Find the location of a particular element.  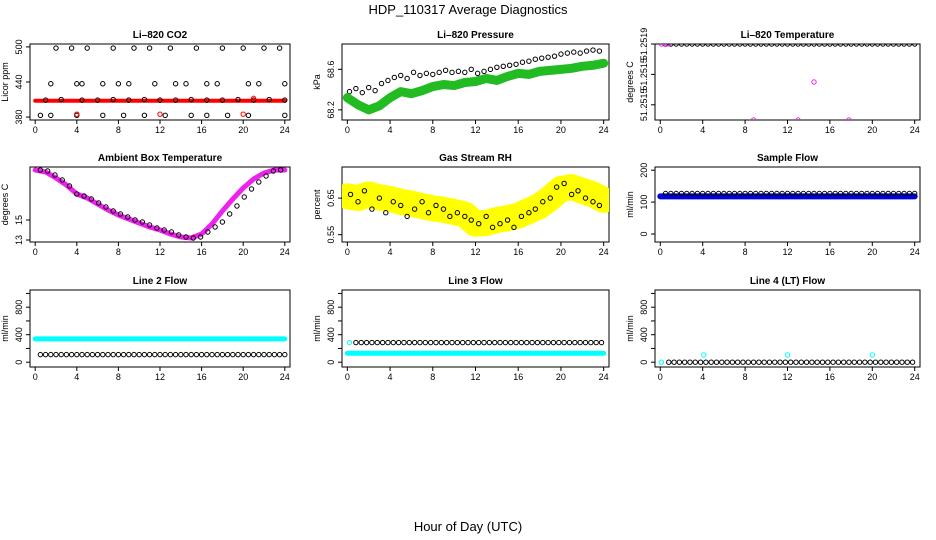

y-axis-label: Licor ppm is located at coordinates (5, 82).